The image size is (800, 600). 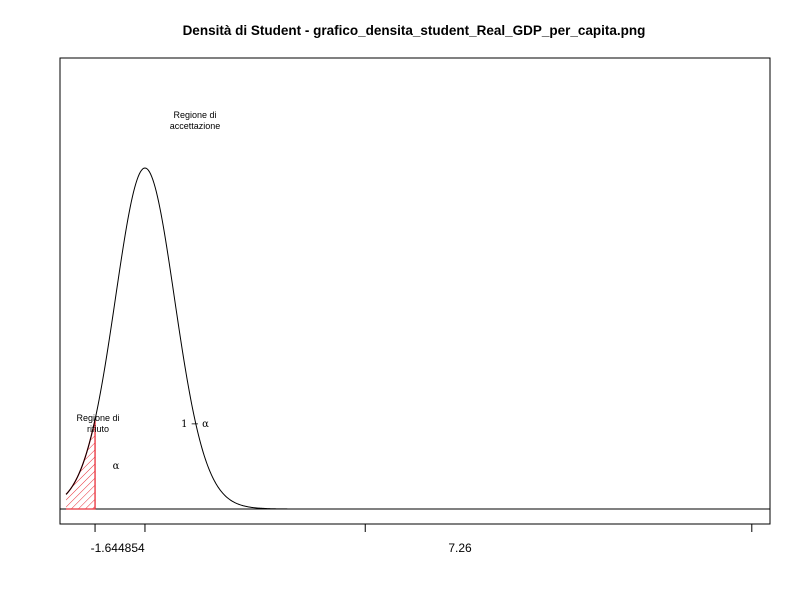 I want to click on rejection-label-line2: rifiuto, so click(x=98, y=429).